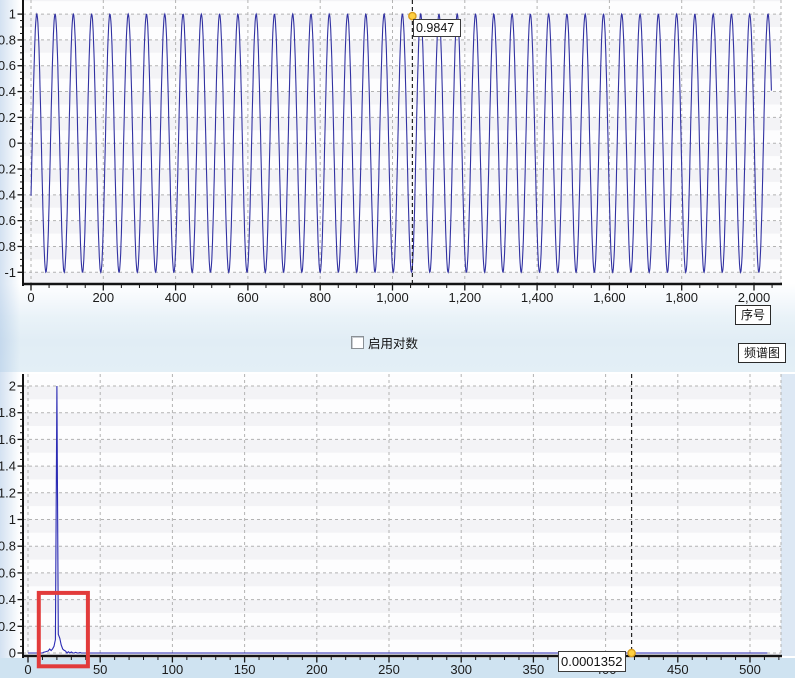 The image size is (795, 678). Describe the element at coordinates (8, 246) in the screenshot. I see `svg-text: -0.8` at that location.